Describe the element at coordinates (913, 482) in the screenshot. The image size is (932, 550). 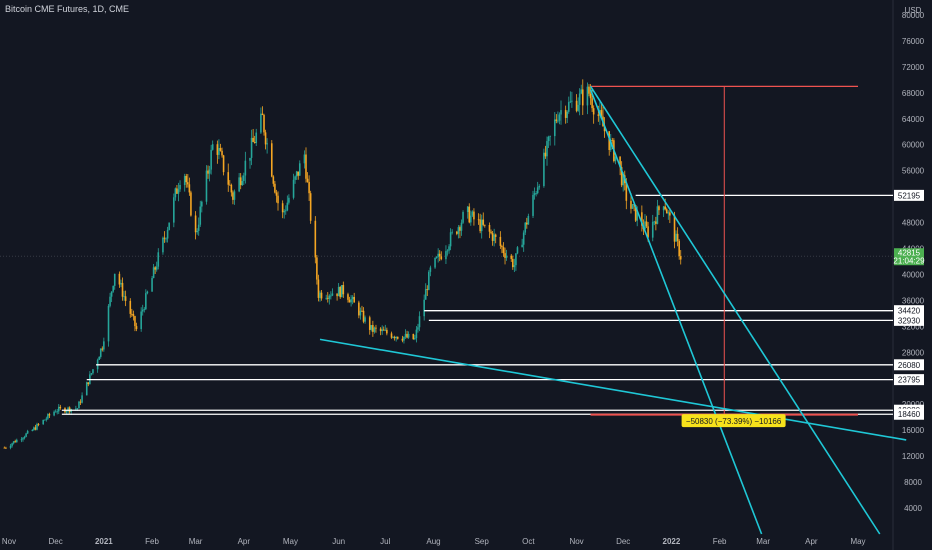
I see `y-tick-label: 8000` at that location.